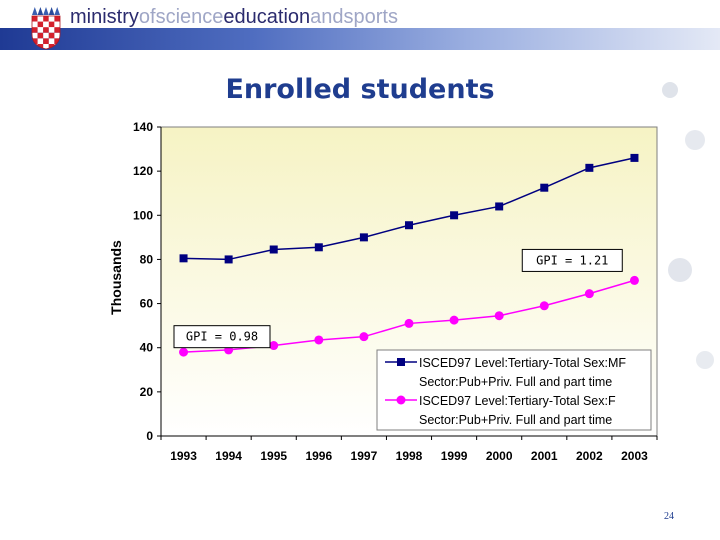 This screenshot has width=720, height=540. What do you see at coordinates (544, 456) in the screenshot?
I see `x-tick-label: 2001` at bounding box center [544, 456].